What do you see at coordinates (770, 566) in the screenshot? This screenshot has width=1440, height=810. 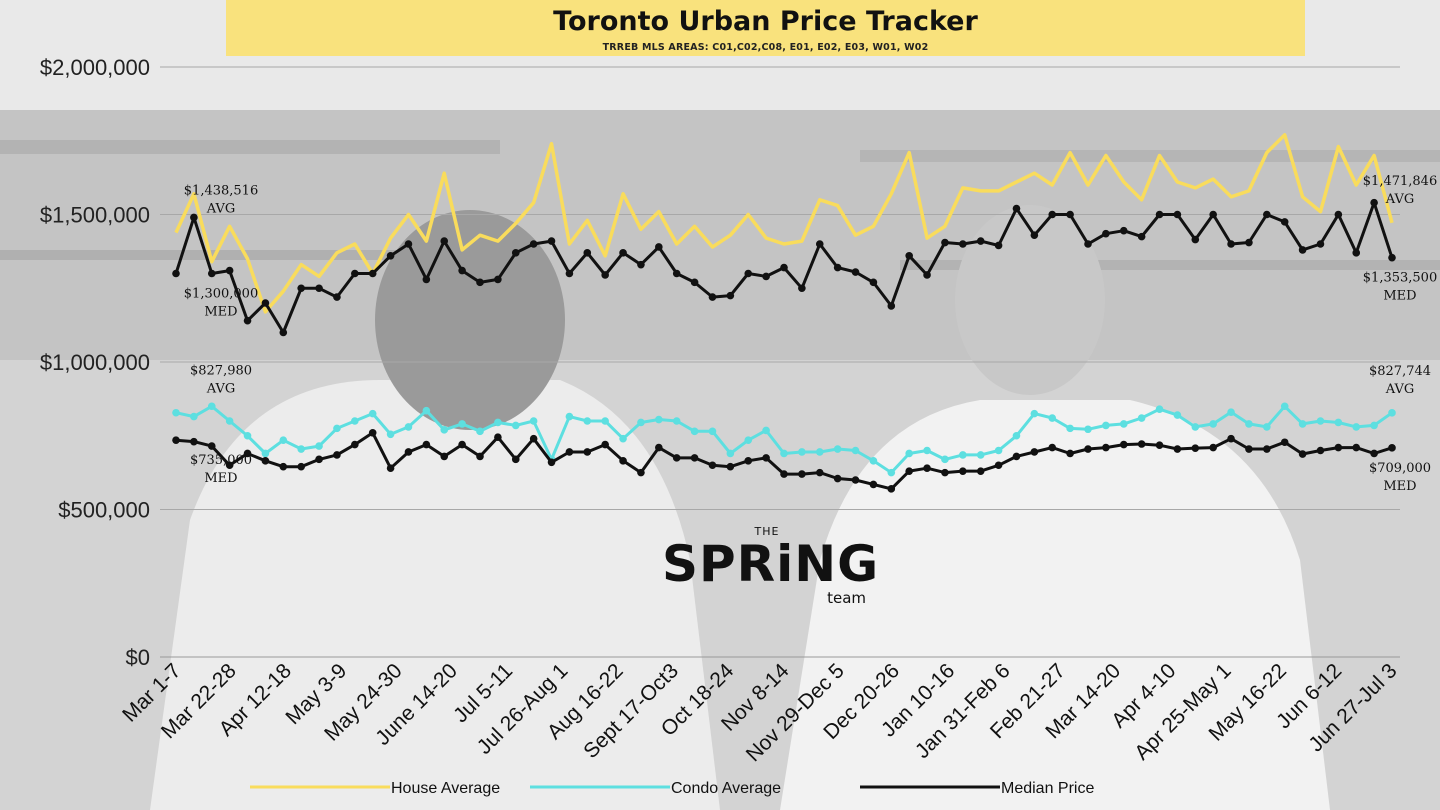 I see `spring-team-logo: THE SPRiNG team` at bounding box center [770, 566].